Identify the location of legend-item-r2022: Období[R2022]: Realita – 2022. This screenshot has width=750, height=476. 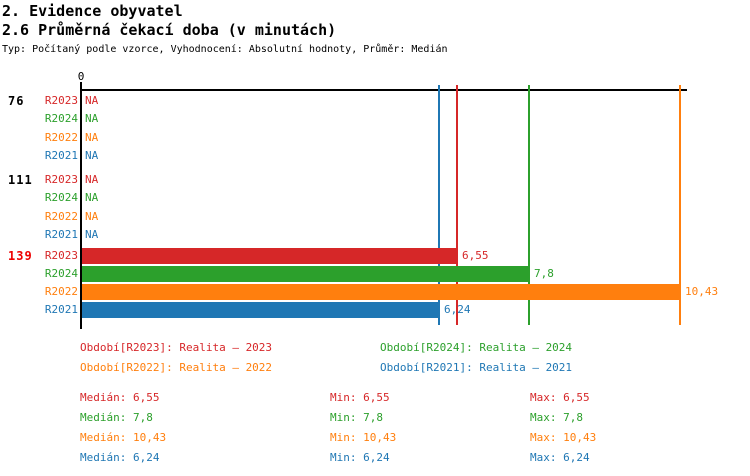
(176, 367).